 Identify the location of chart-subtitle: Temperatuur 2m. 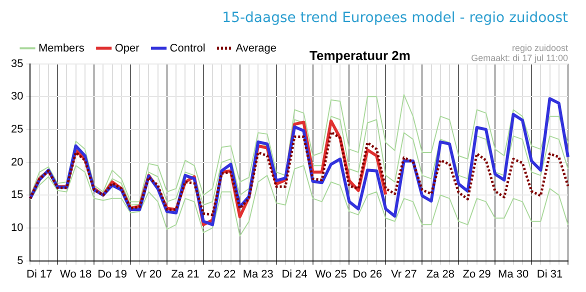
(360, 55).